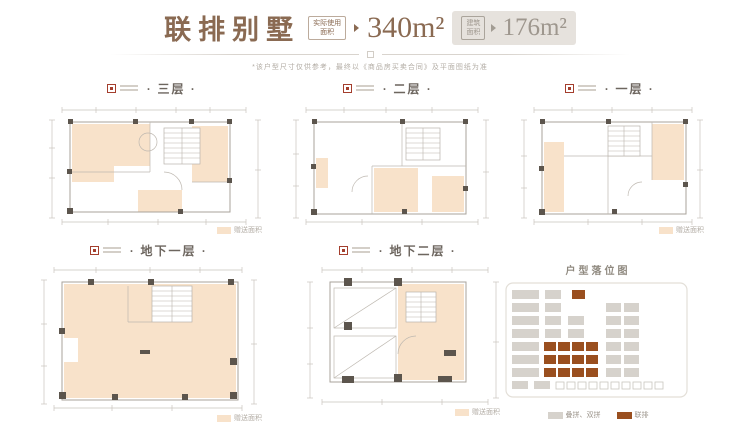 The image size is (740, 428). Describe the element at coordinates (624, 415) in the screenshot. I see `brown-swatch` at that location.